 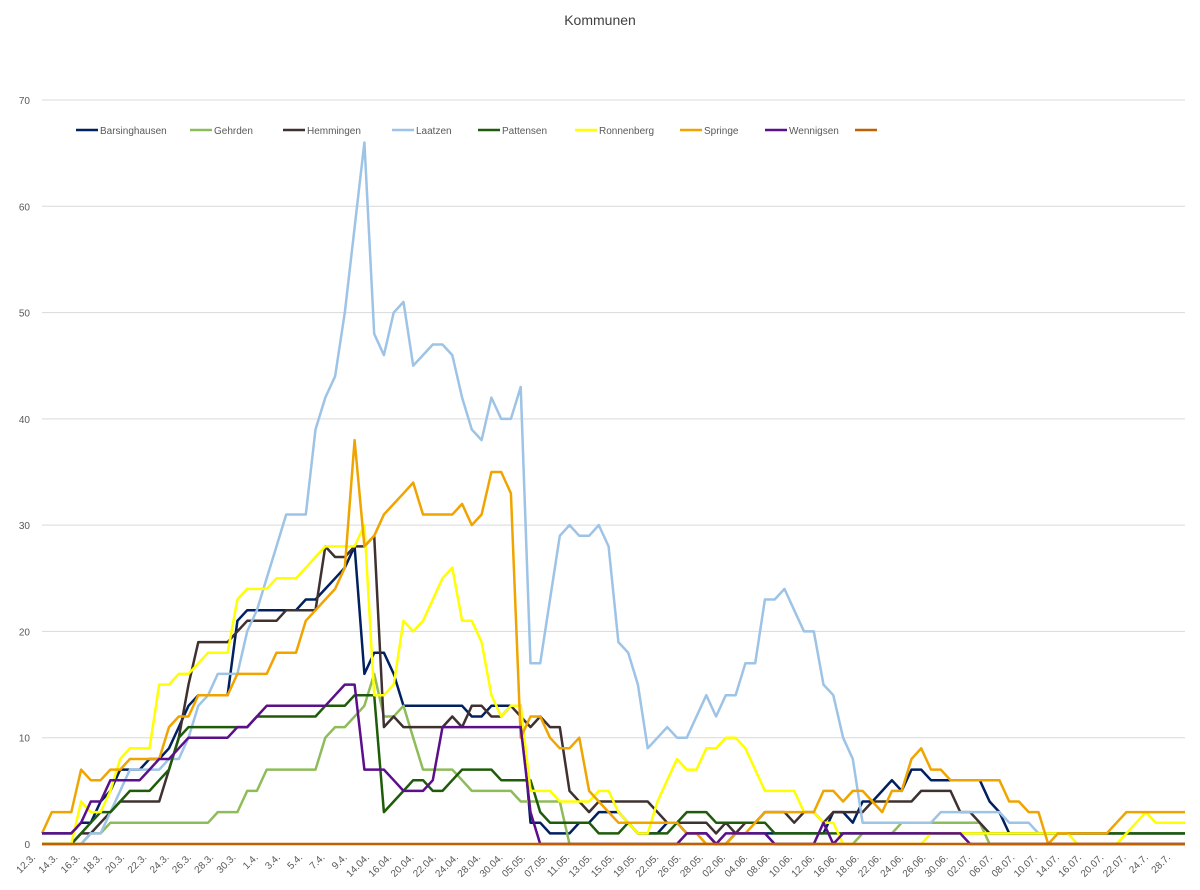 I want to click on x-tick-label: 06.07., so click(x=981, y=865).